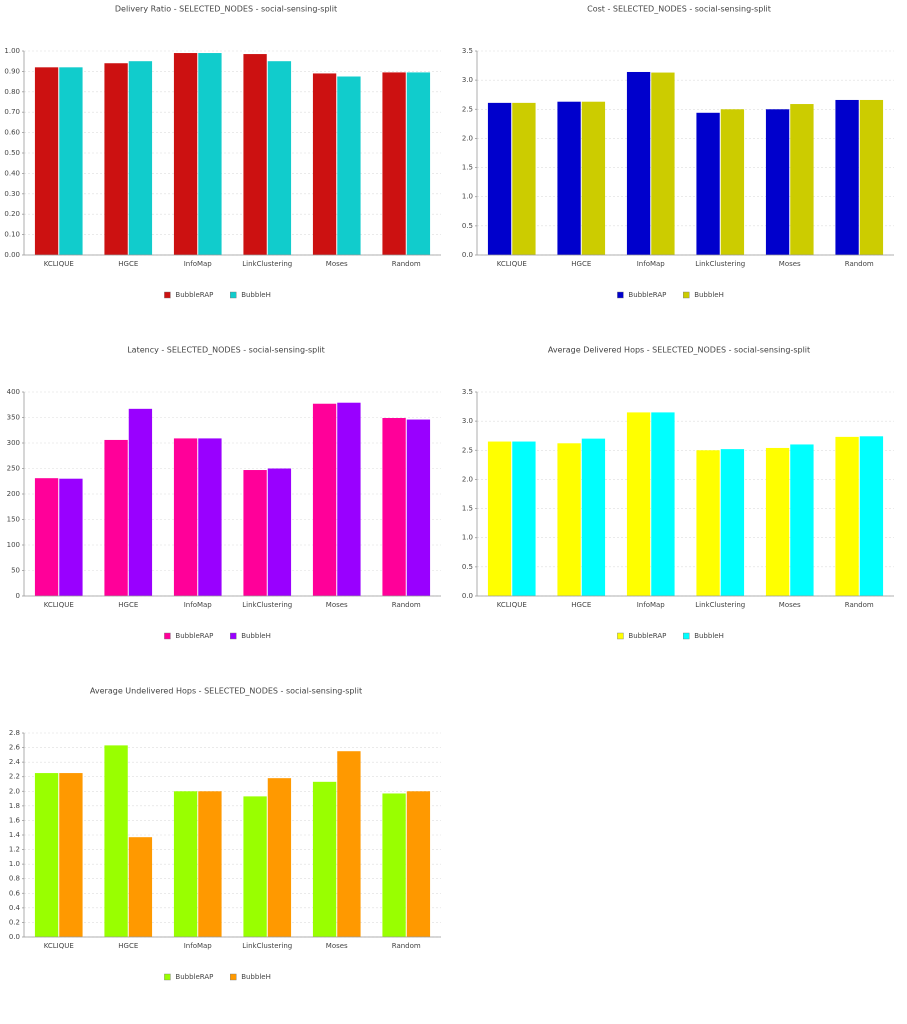  What do you see at coordinates (13, 443) in the screenshot?
I see `y-tick-label: 300` at bounding box center [13, 443].